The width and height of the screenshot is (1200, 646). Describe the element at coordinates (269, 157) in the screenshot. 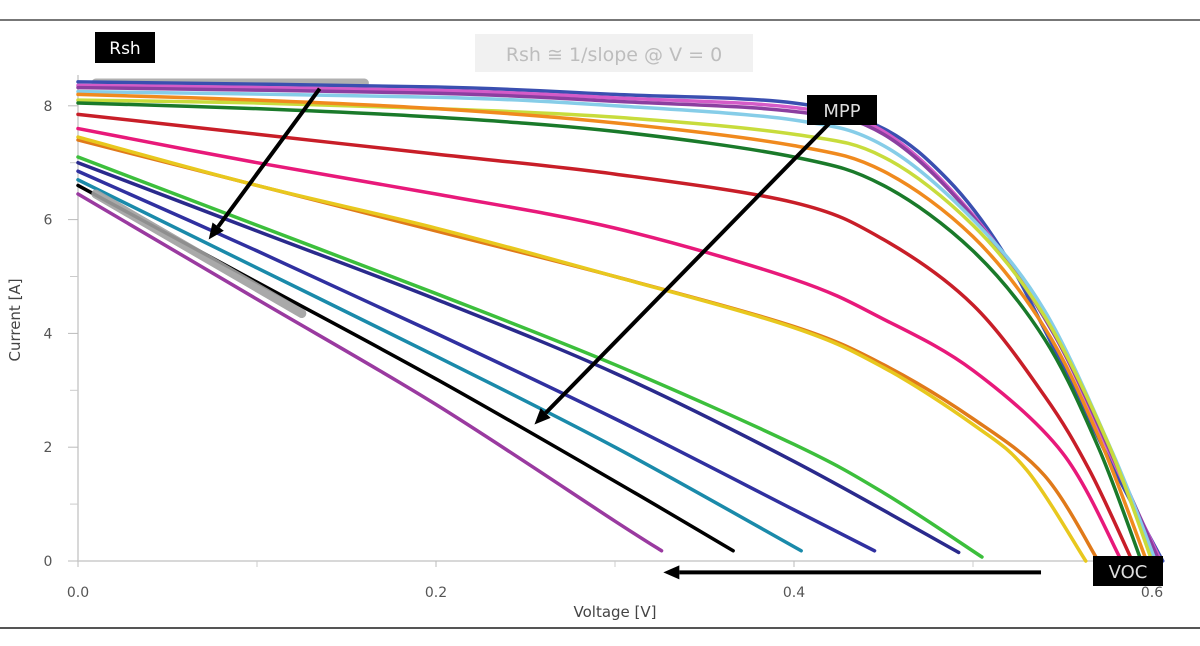

I see `rsh-arrow-shaft` at that location.